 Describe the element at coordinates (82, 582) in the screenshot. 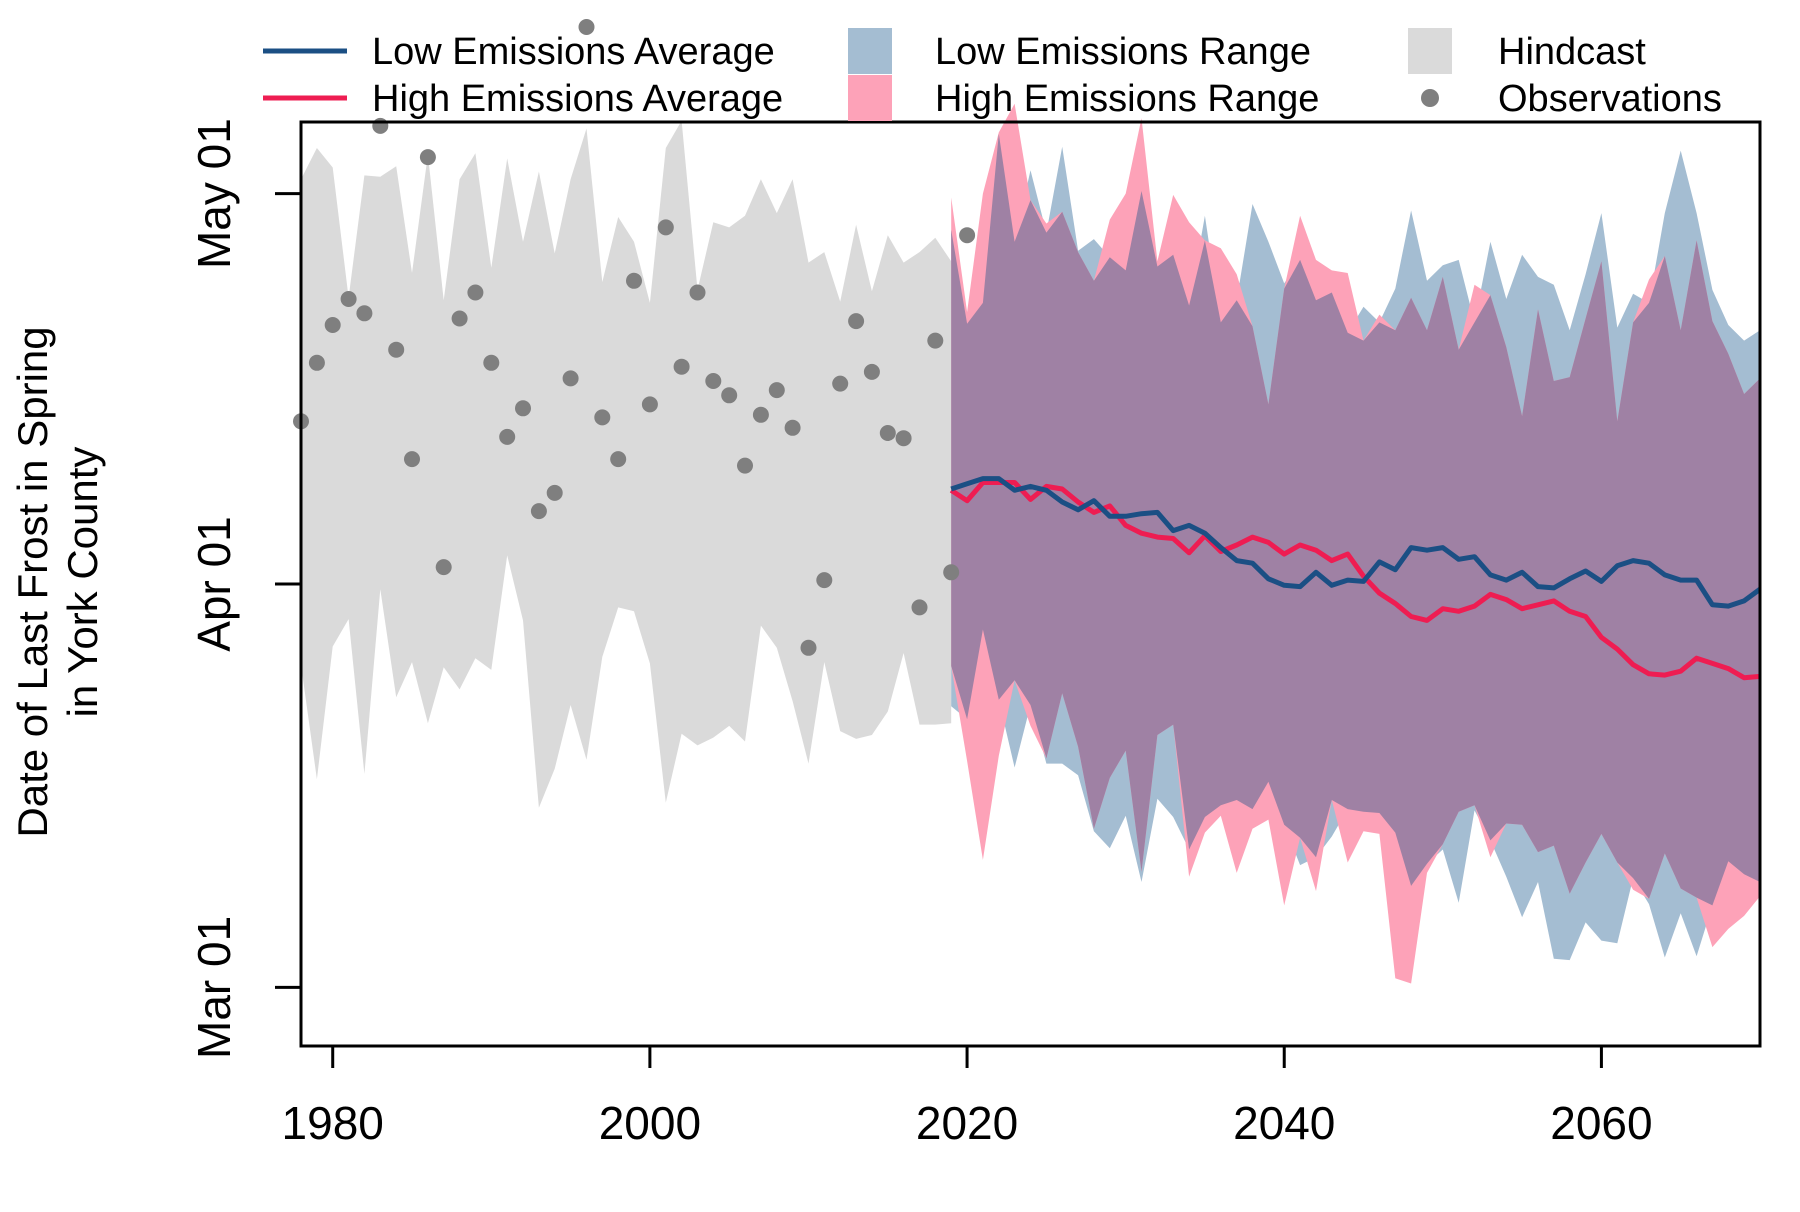

I see `y-axis-title-line-2: in York County` at that location.